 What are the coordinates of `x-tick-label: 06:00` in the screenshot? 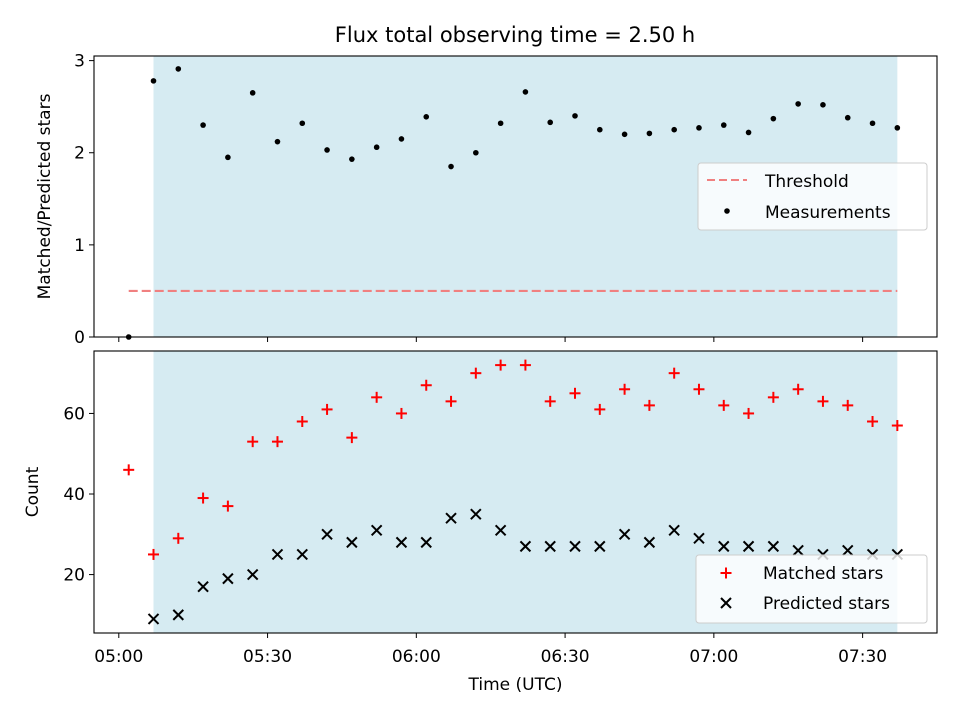 It's located at (416, 657).